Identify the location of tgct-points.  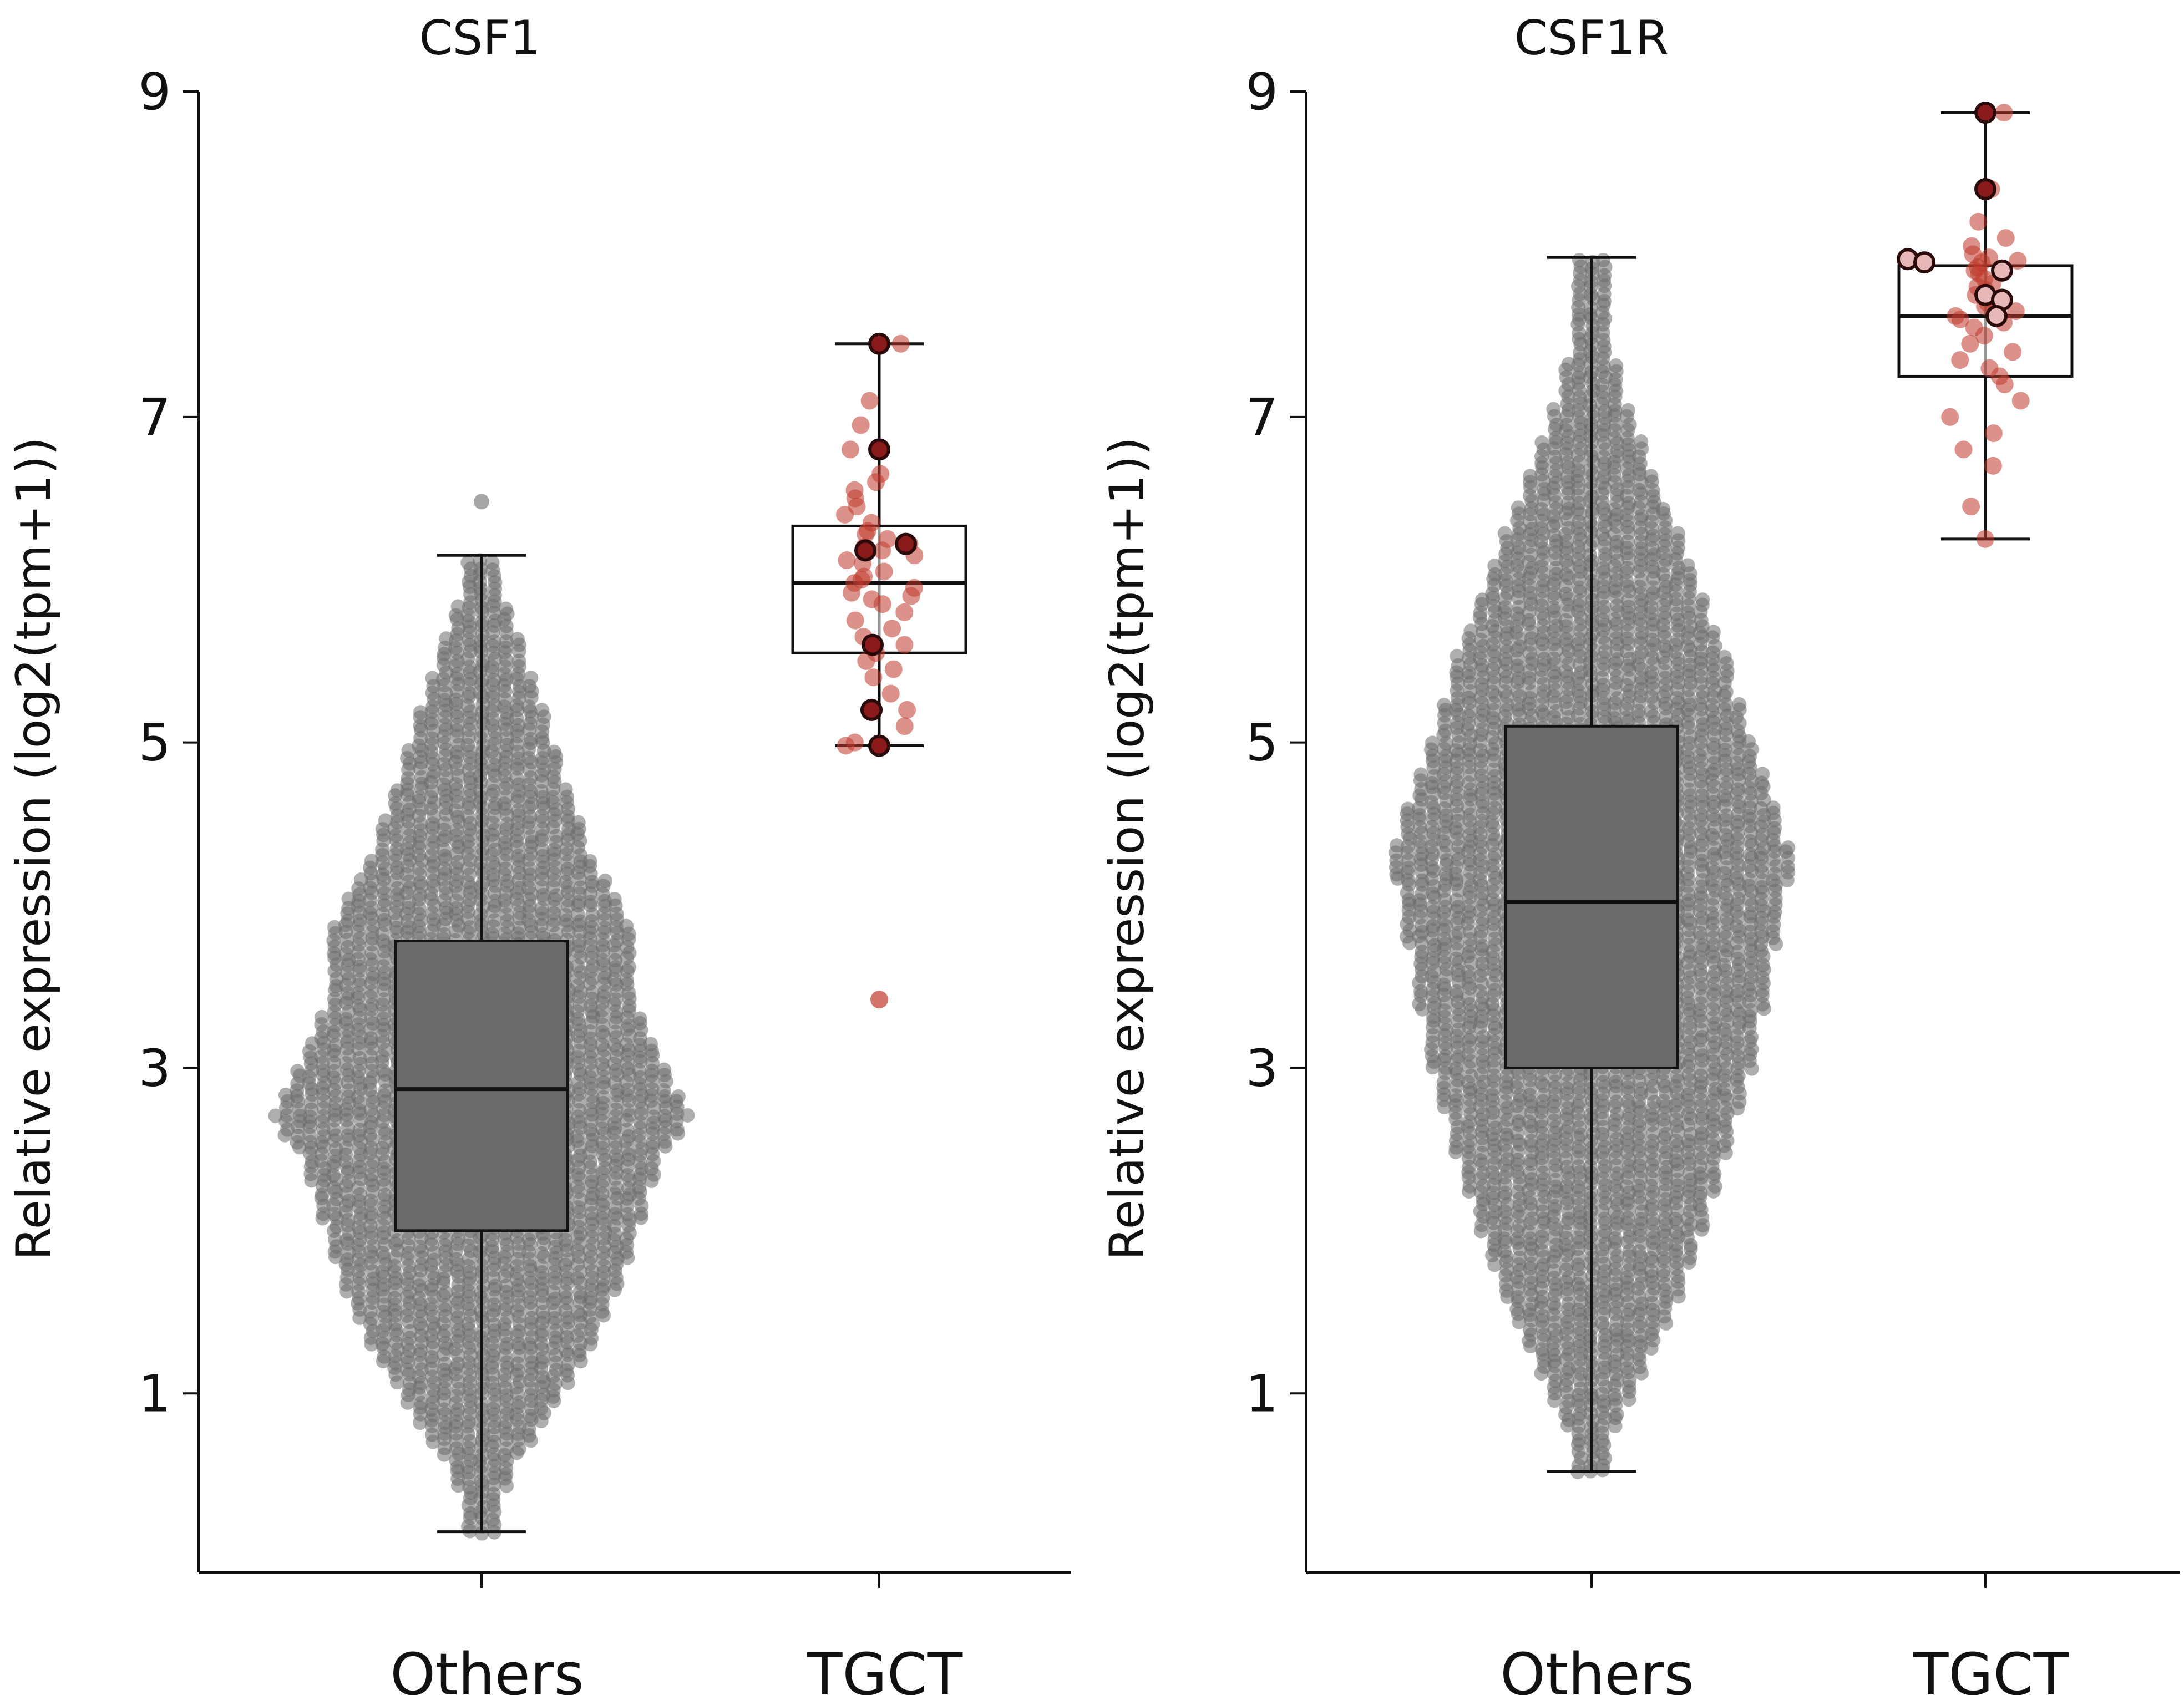
(880, 544).